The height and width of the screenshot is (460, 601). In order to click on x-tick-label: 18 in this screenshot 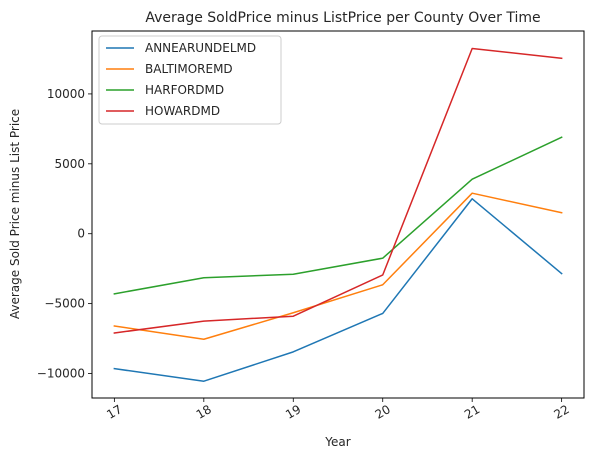, I will do `click(204, 412)`.